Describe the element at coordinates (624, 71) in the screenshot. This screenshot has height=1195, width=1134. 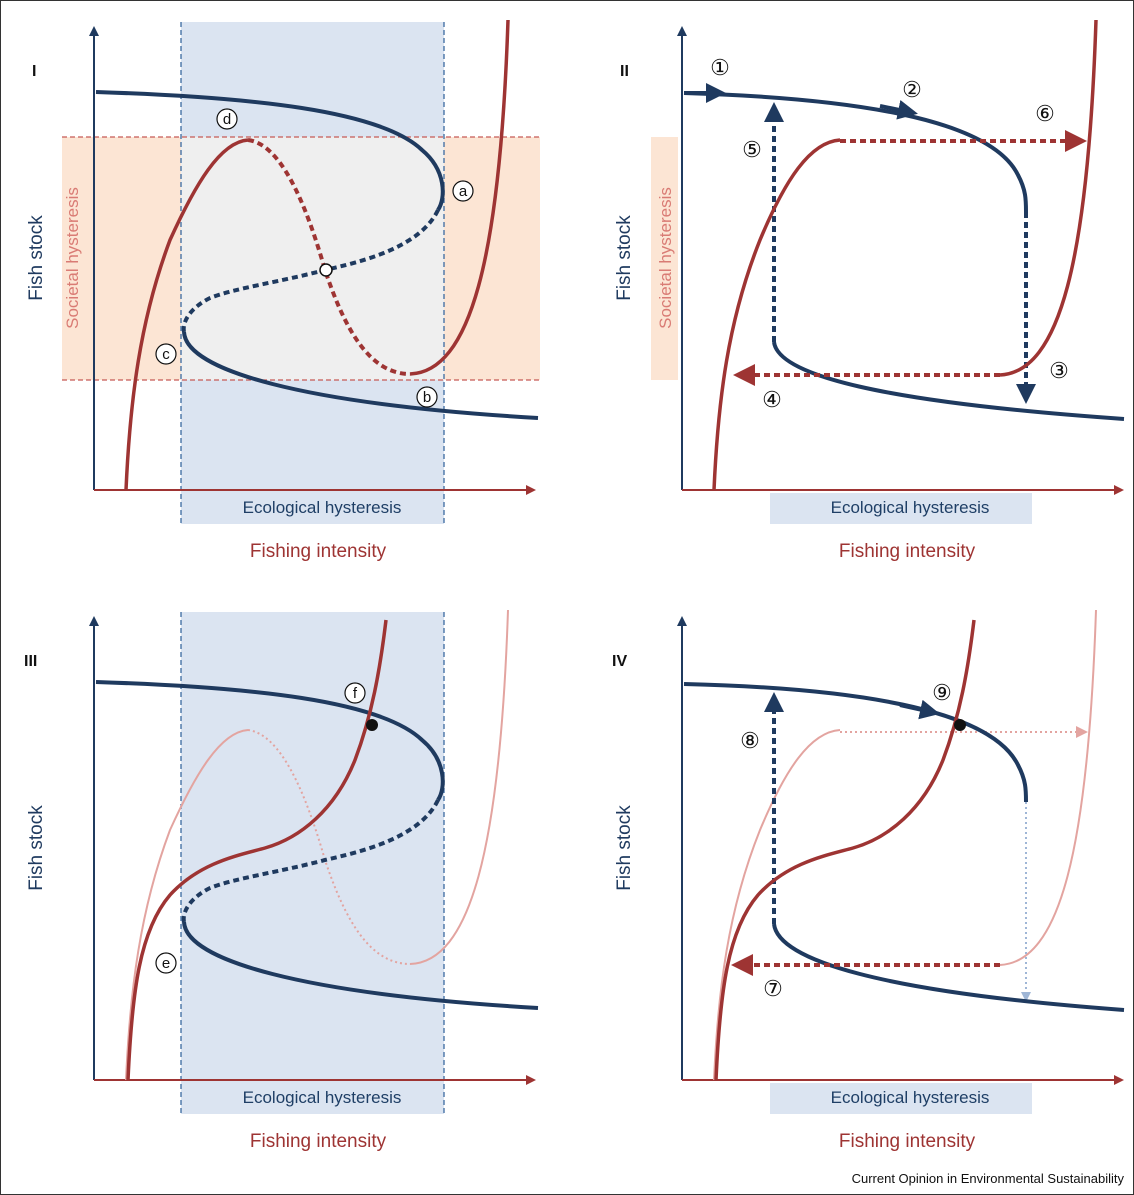
I see `panel-label: II` at that location.